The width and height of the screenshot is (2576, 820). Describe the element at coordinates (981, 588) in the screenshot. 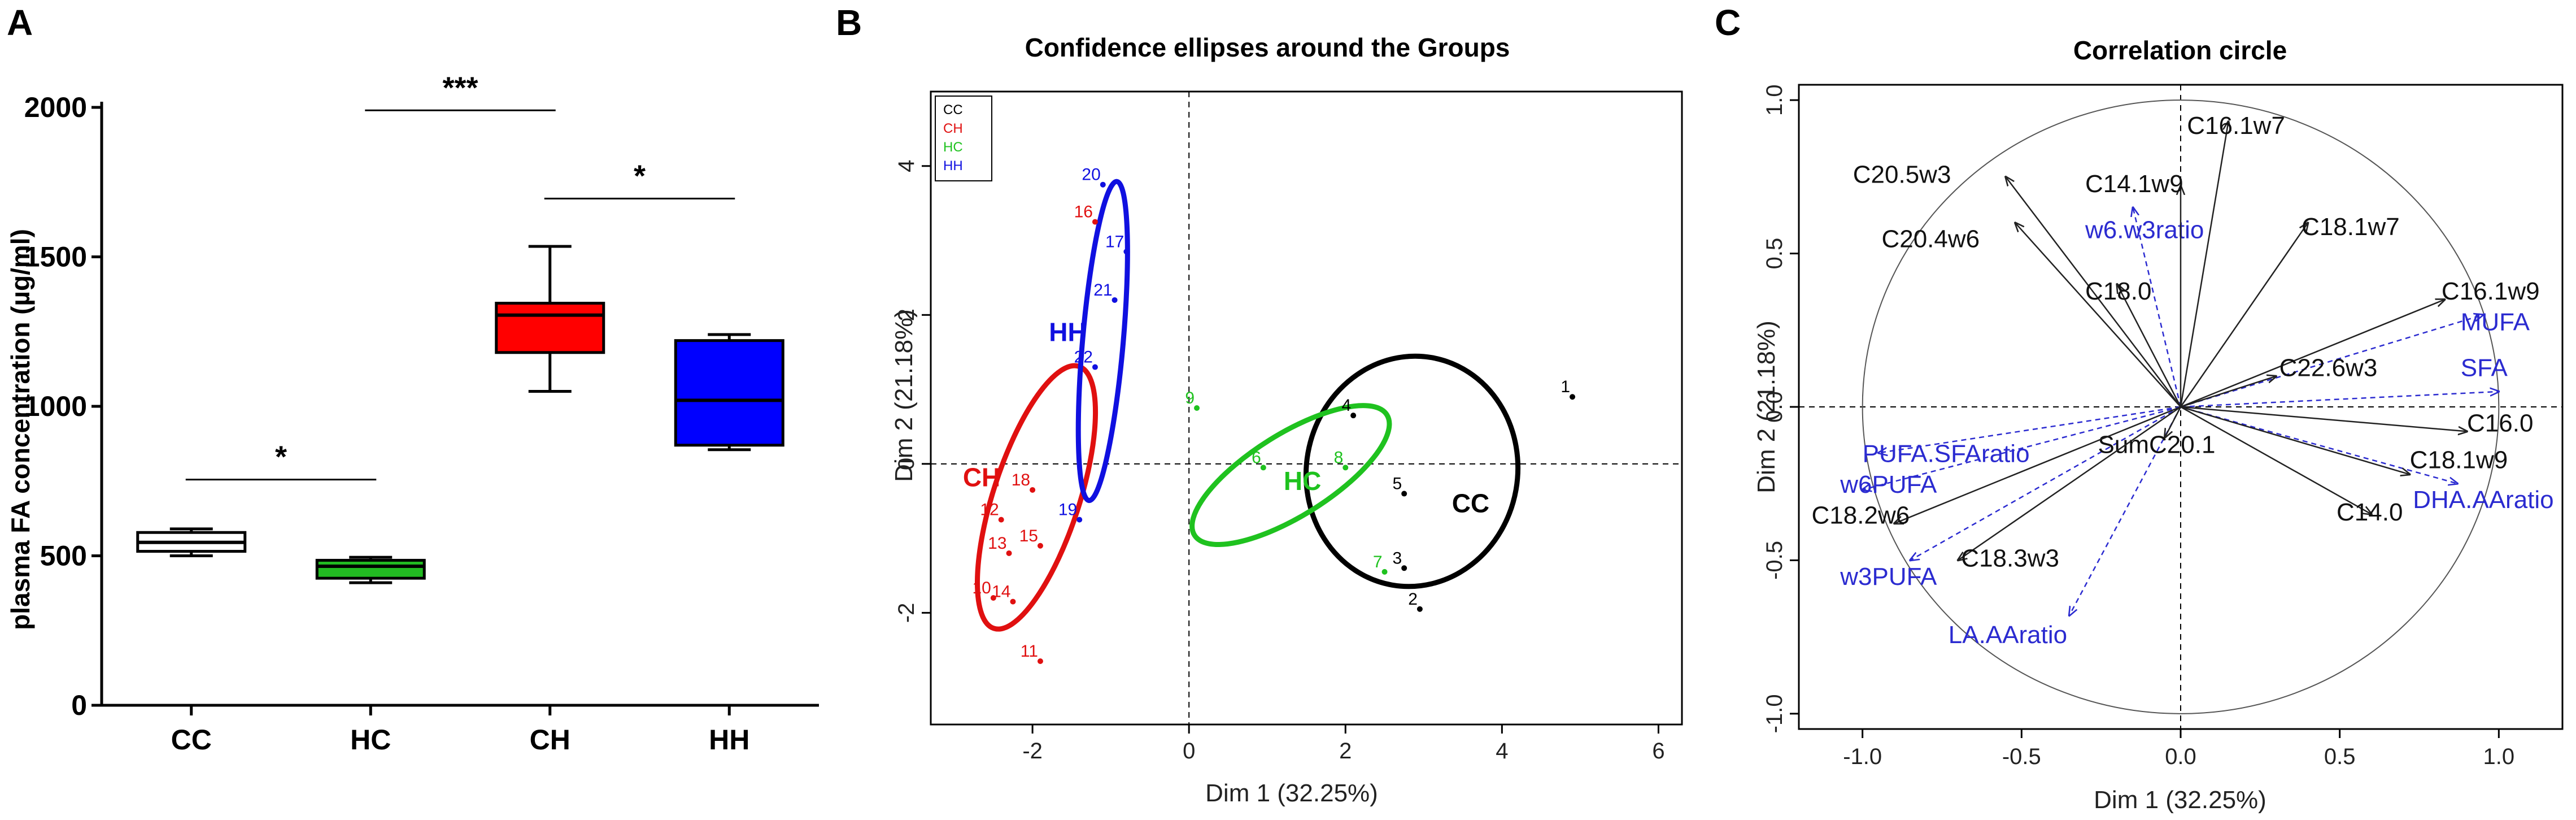

I see `point-label: 10` at that location.